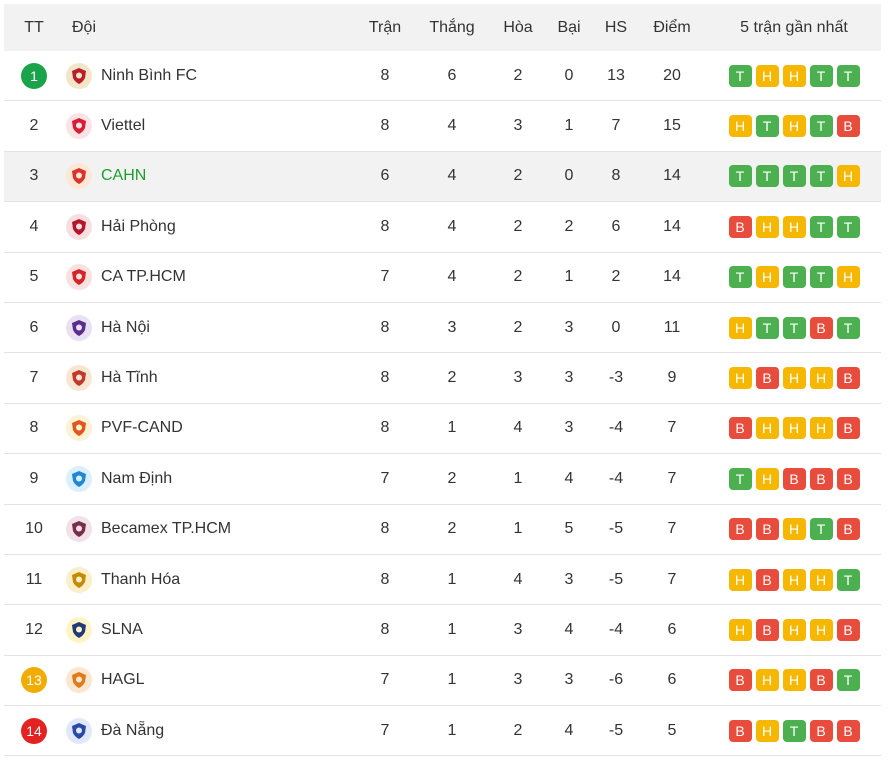 The image size is (889, 781). What do you see at coordinates (672, 27) in the screenshot?
I see `header-points: Điểm` at bounding box center [672, 27].